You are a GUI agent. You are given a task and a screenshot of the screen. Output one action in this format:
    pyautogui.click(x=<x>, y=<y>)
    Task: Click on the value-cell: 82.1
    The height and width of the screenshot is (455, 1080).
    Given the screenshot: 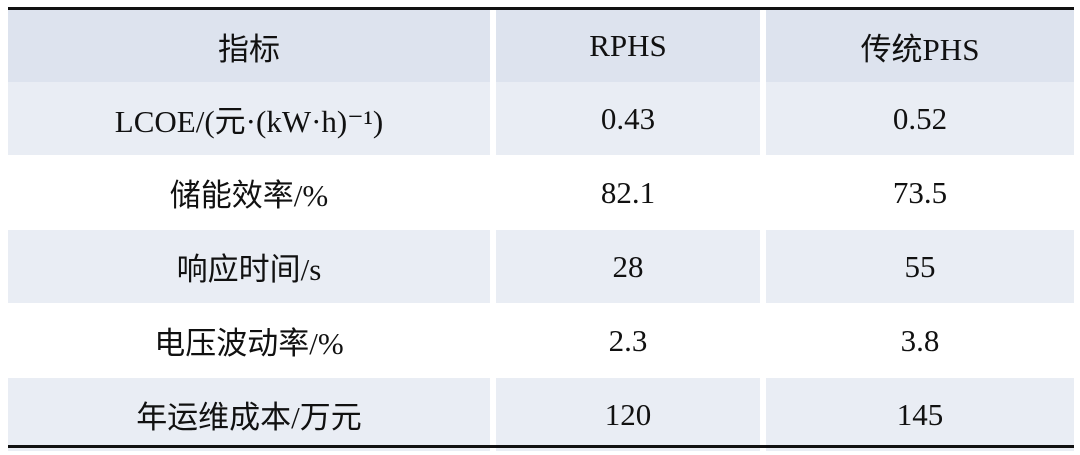 What is the action you would take?
    pyautogui.click(x=625, y=192)
    